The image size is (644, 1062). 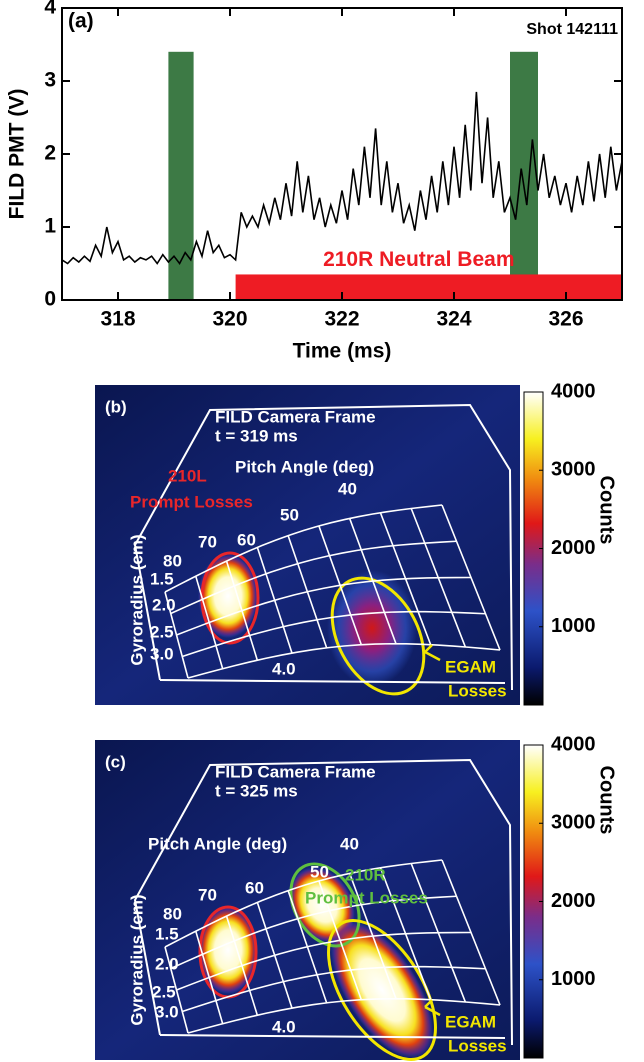 I want to click on y-tick-label: 4, so click(x=50, y=9).